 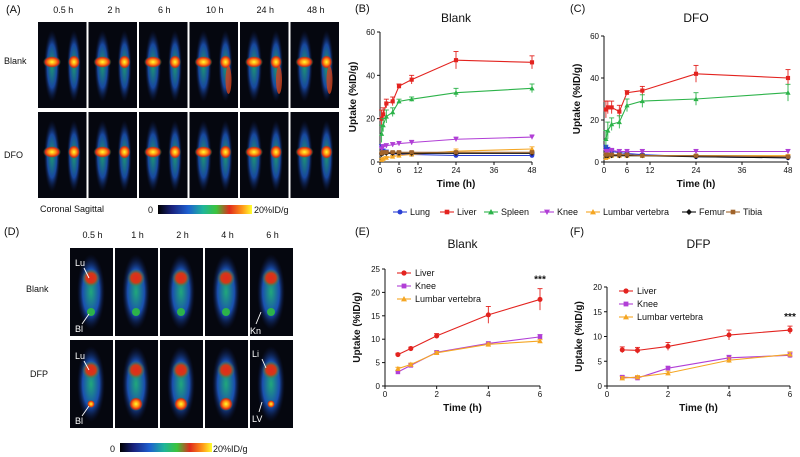 What do you see at coordinates (696, 184) in the screenshot?
I see `x-axis-label: Time (h)` at bounding box center [696, 184].